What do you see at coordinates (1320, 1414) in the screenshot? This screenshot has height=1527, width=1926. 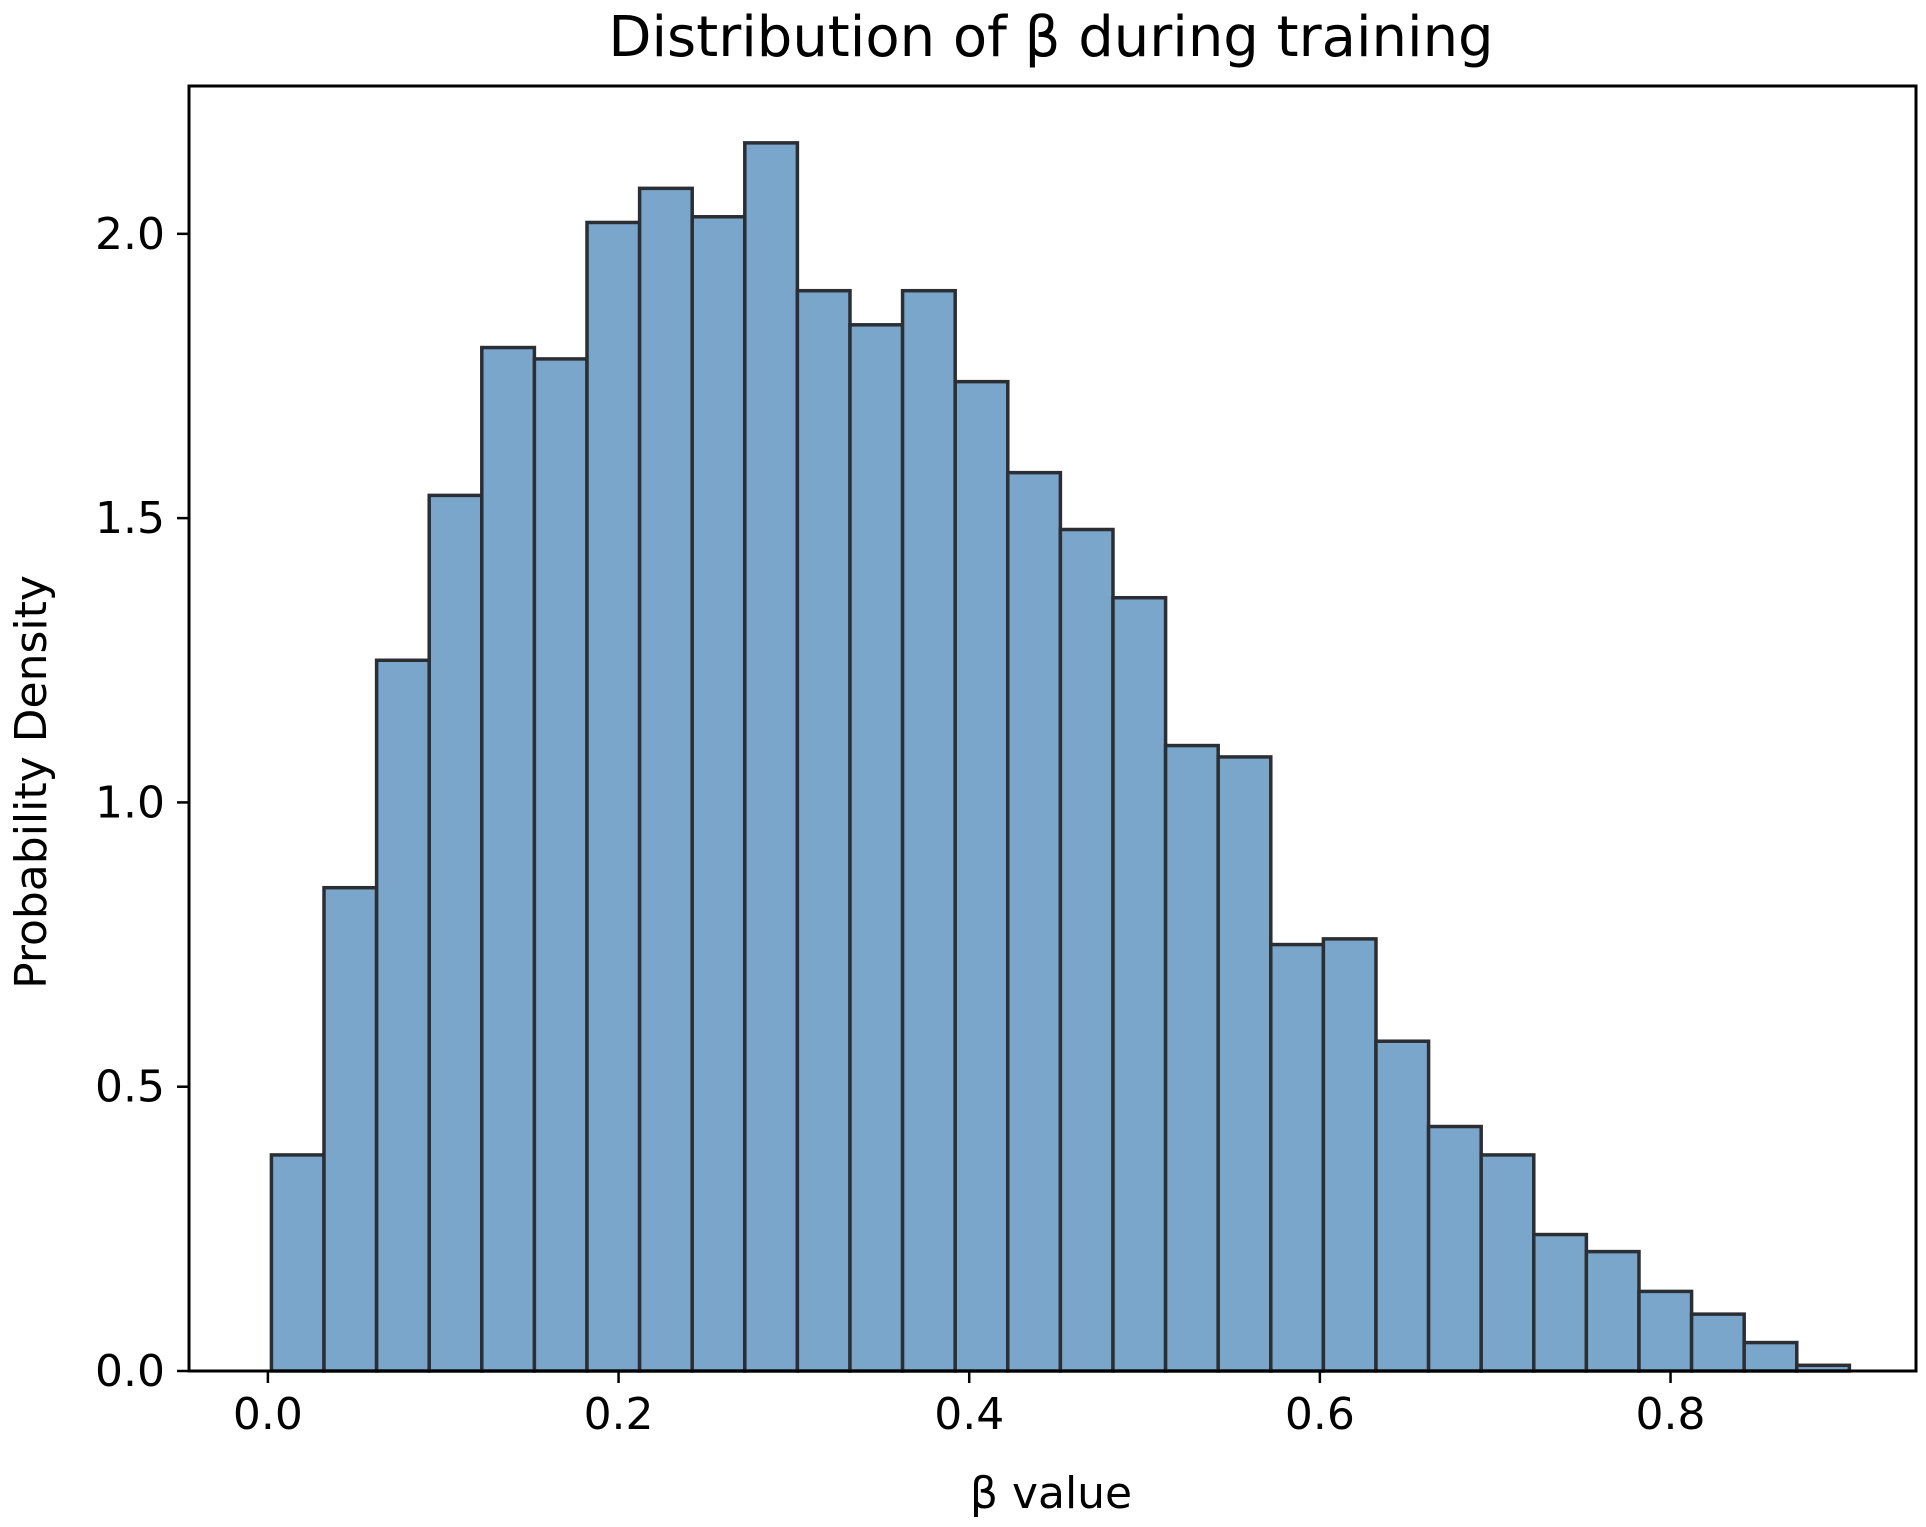 I see `x-tick-label: 0.6` at bounding box center [1320, 1414].